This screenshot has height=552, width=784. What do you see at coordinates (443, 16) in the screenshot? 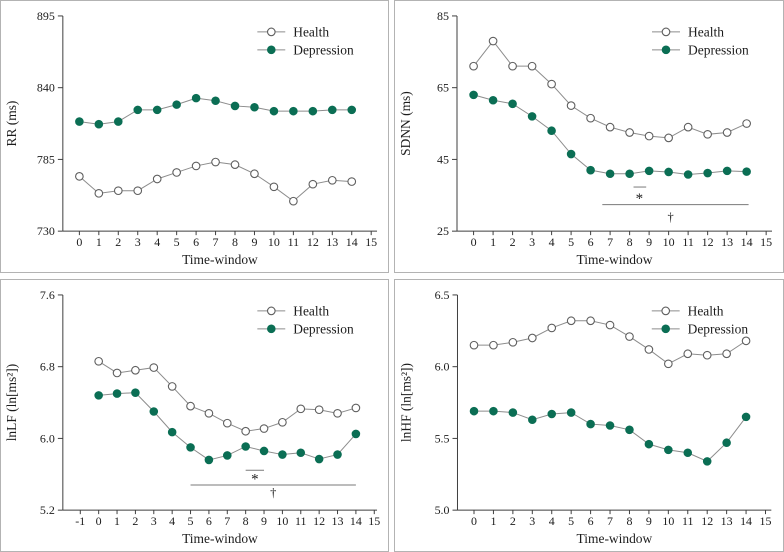
I see `svg-text: 85` at bounding box center [443, 16].